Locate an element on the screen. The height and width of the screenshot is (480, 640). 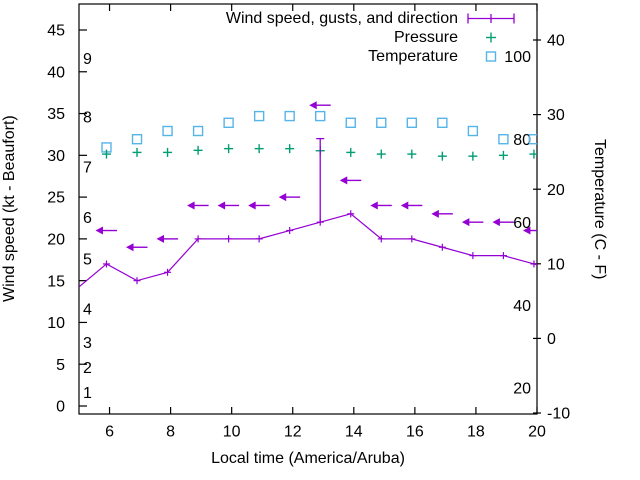
pressure-plus-sample-icon is located at coordinates (491, 37).